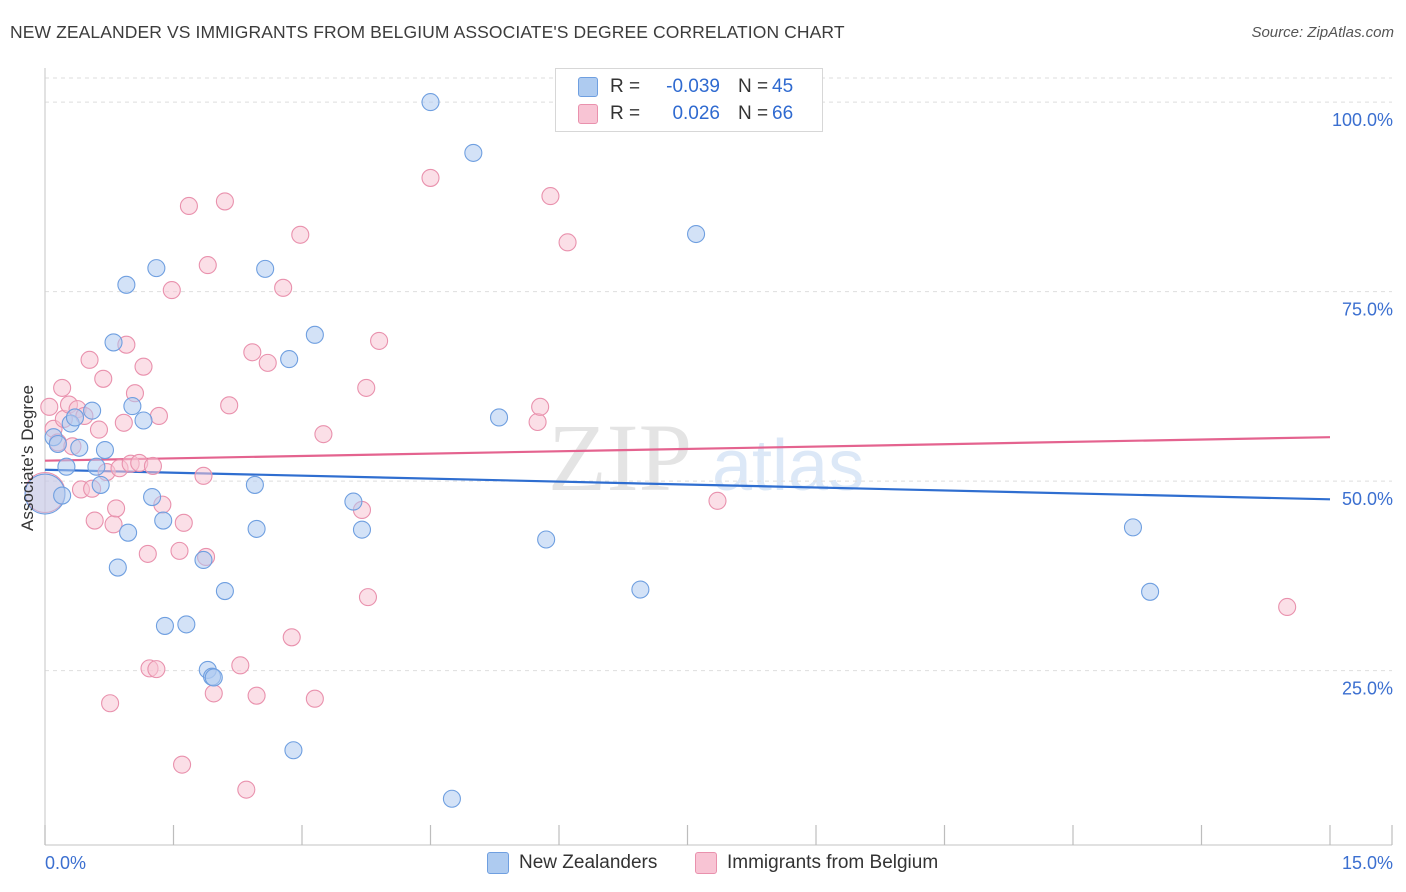  I want to click on series-legend-label: Immigrants from Belgium, so click(833, 862).